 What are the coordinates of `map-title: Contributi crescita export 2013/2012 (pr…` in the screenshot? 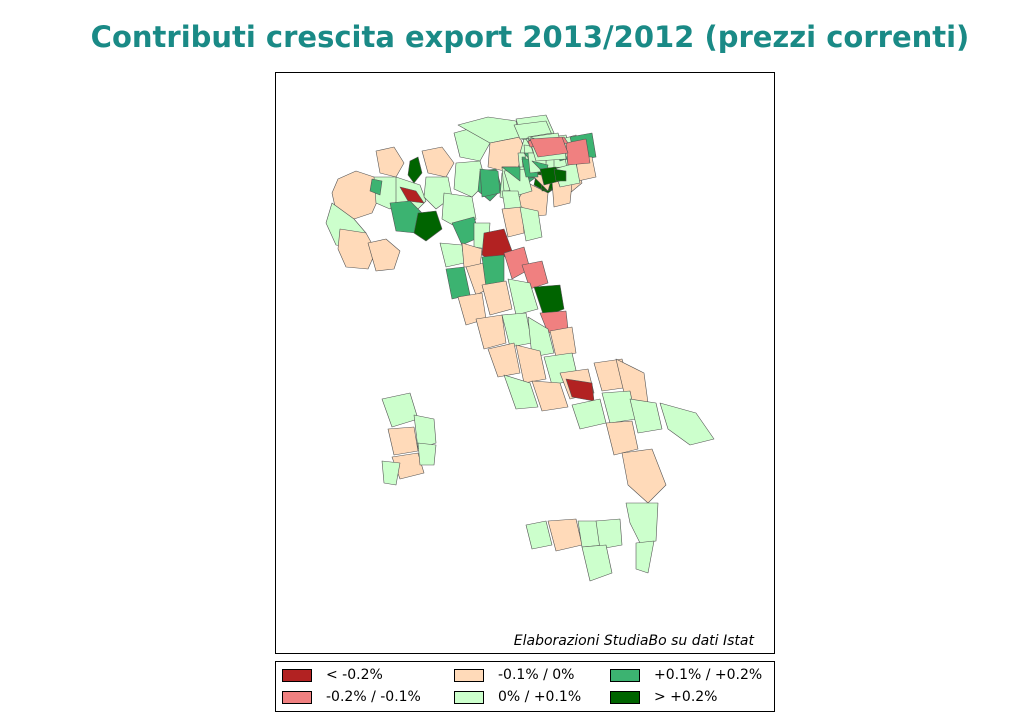 It's located at (530, 37).